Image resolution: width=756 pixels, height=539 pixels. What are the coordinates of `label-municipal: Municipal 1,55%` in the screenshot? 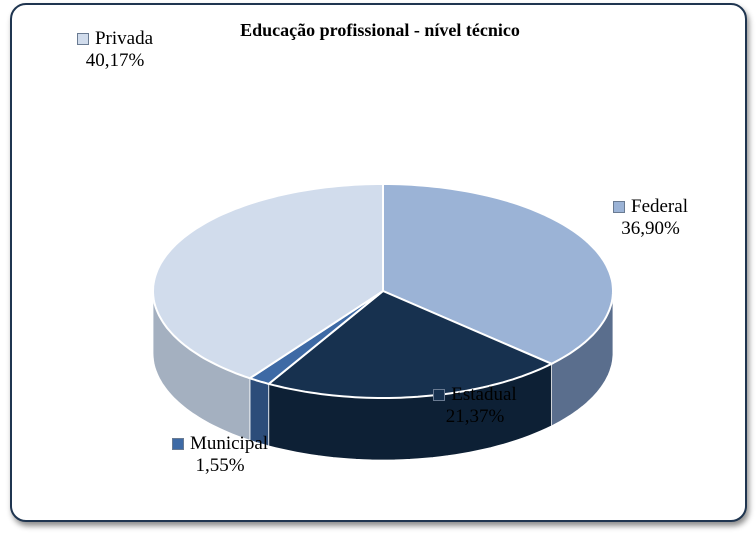 It's located at (220, 455).